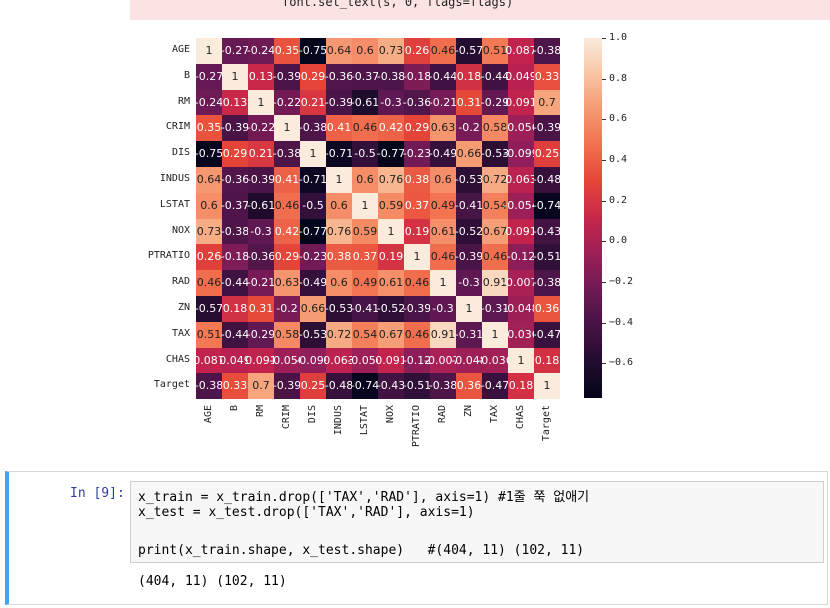  What do you see at coordinates (365, 231) in the screenshot?
I see `heatmap-cell-value: 0.59` at bounding box center [365, 231].